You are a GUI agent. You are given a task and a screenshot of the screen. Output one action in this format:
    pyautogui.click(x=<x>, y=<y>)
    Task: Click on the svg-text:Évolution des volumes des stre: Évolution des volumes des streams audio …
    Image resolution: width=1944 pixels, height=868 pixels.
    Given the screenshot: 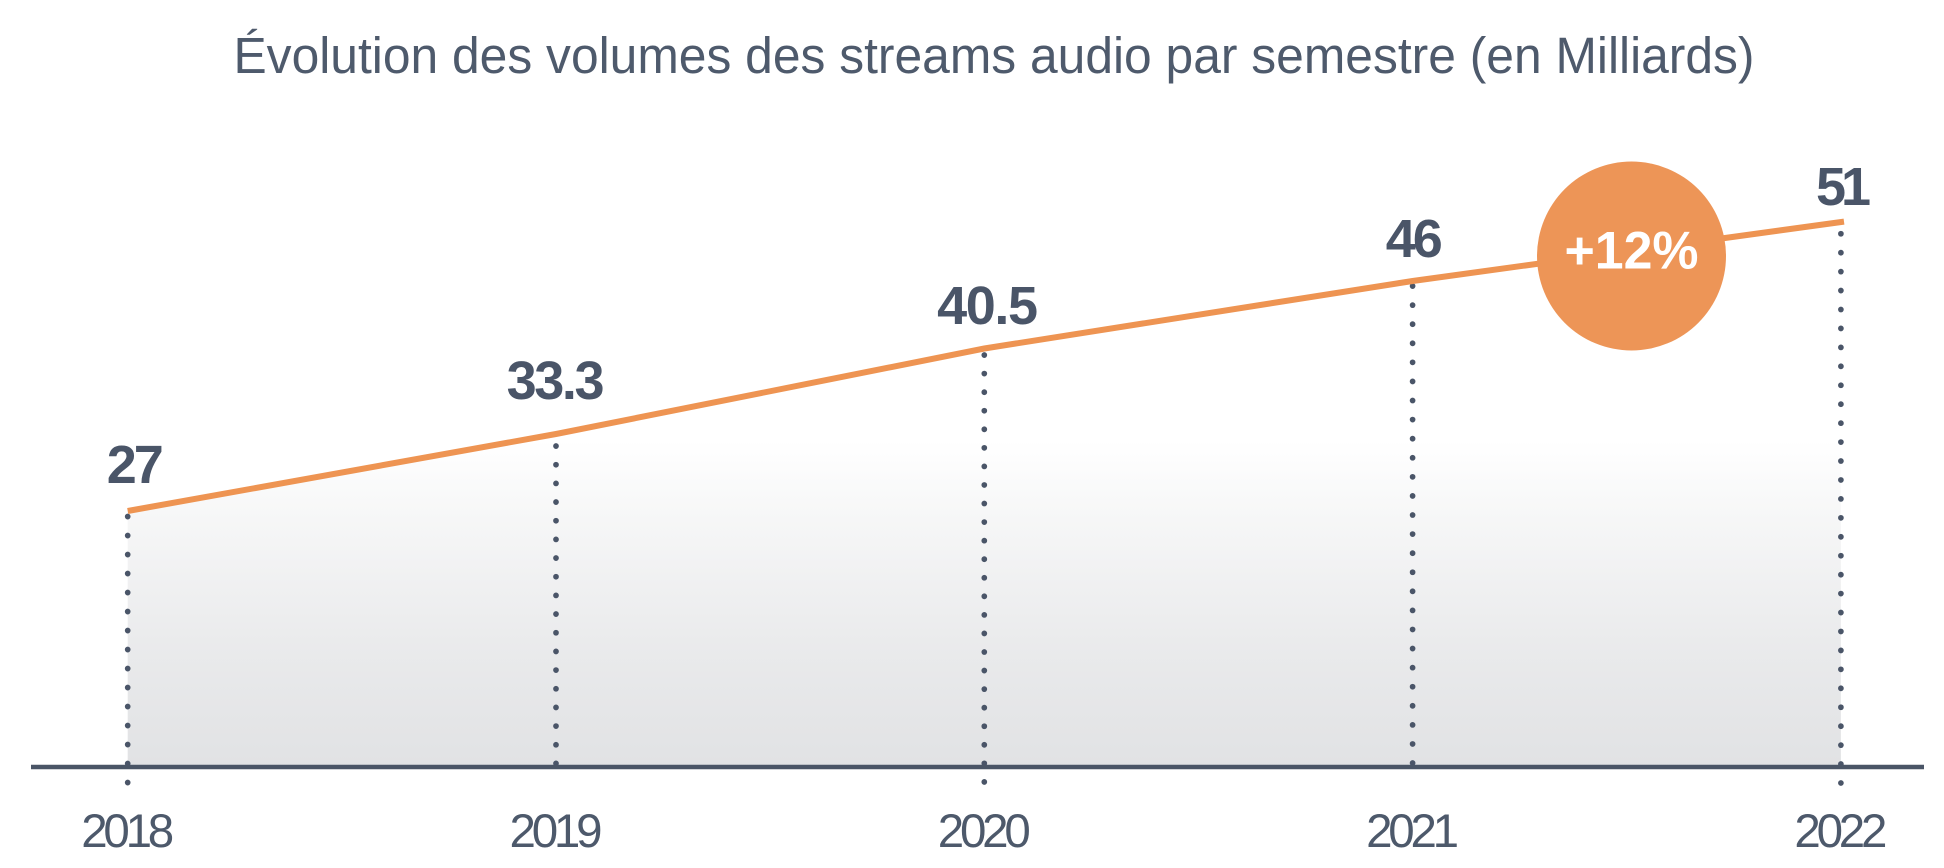 What is the action you would take?
    pyautogui.click(x=994, y=55)
    